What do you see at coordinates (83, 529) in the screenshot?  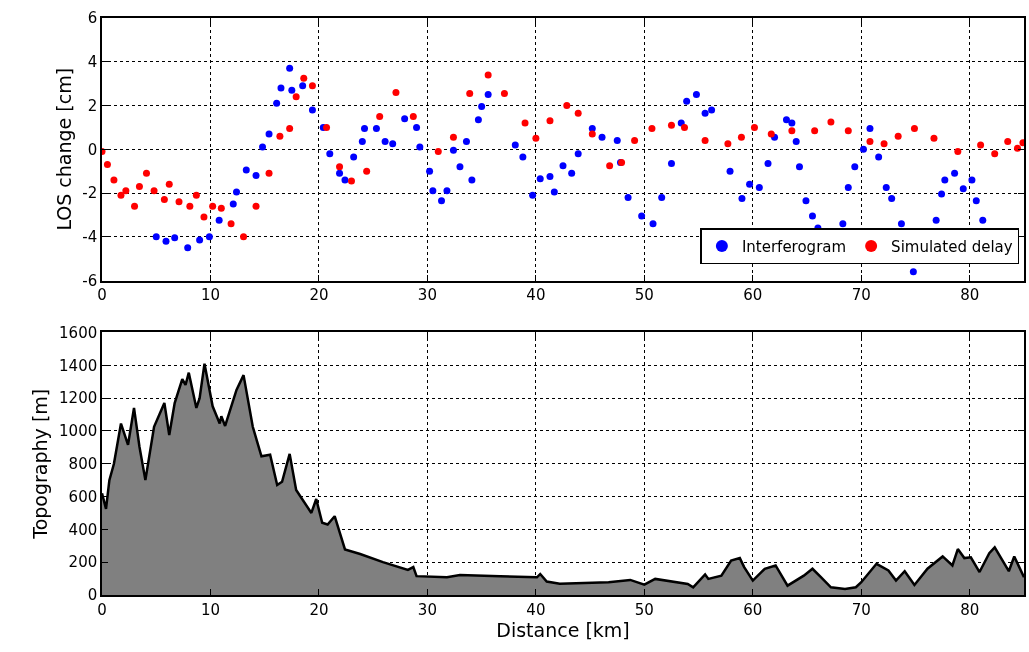 I see `y-tick-label: 400` at bounding box center [83, 529].